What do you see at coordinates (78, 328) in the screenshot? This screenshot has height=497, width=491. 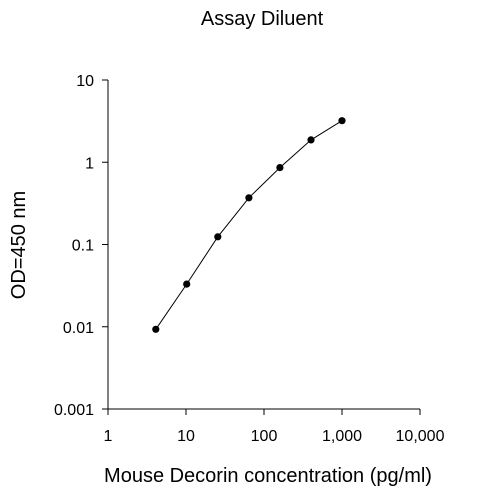 I see `y-tick-label: 0.01` at bounding box center [78, 328].